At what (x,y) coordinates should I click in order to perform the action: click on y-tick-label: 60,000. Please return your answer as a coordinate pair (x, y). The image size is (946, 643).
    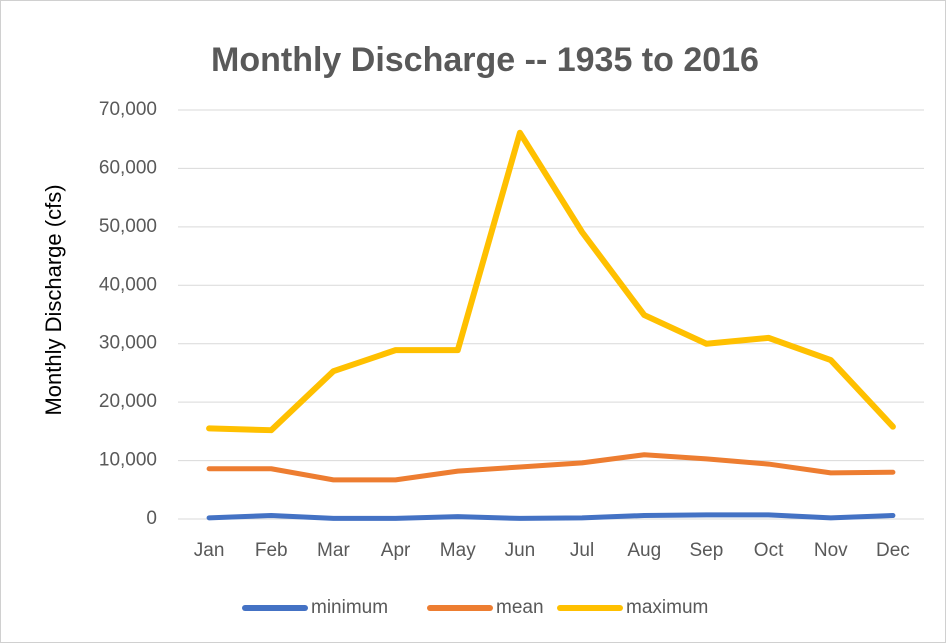
    Looking at the image, I should click on (128, 167).